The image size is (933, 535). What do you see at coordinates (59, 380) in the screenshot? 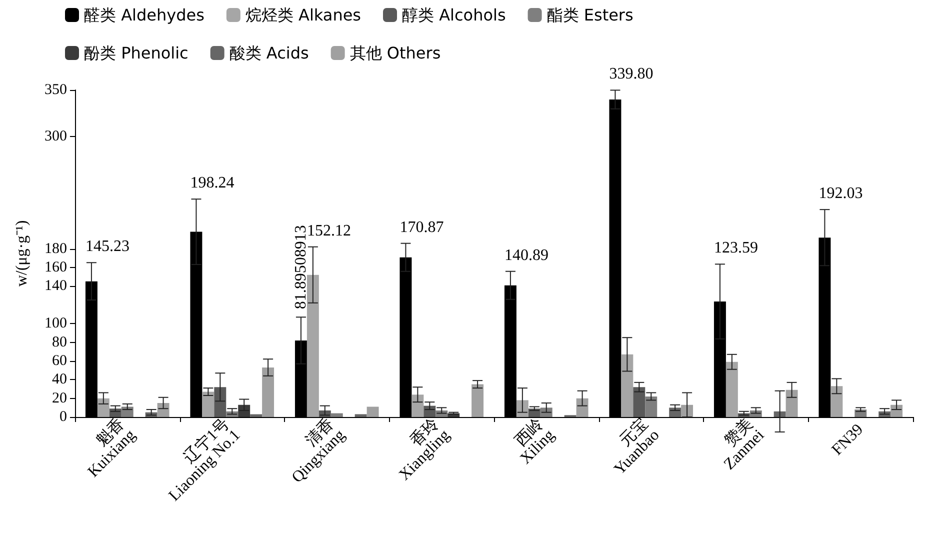
I see `y-tick-label: 40` at bounding box center [59, 380].